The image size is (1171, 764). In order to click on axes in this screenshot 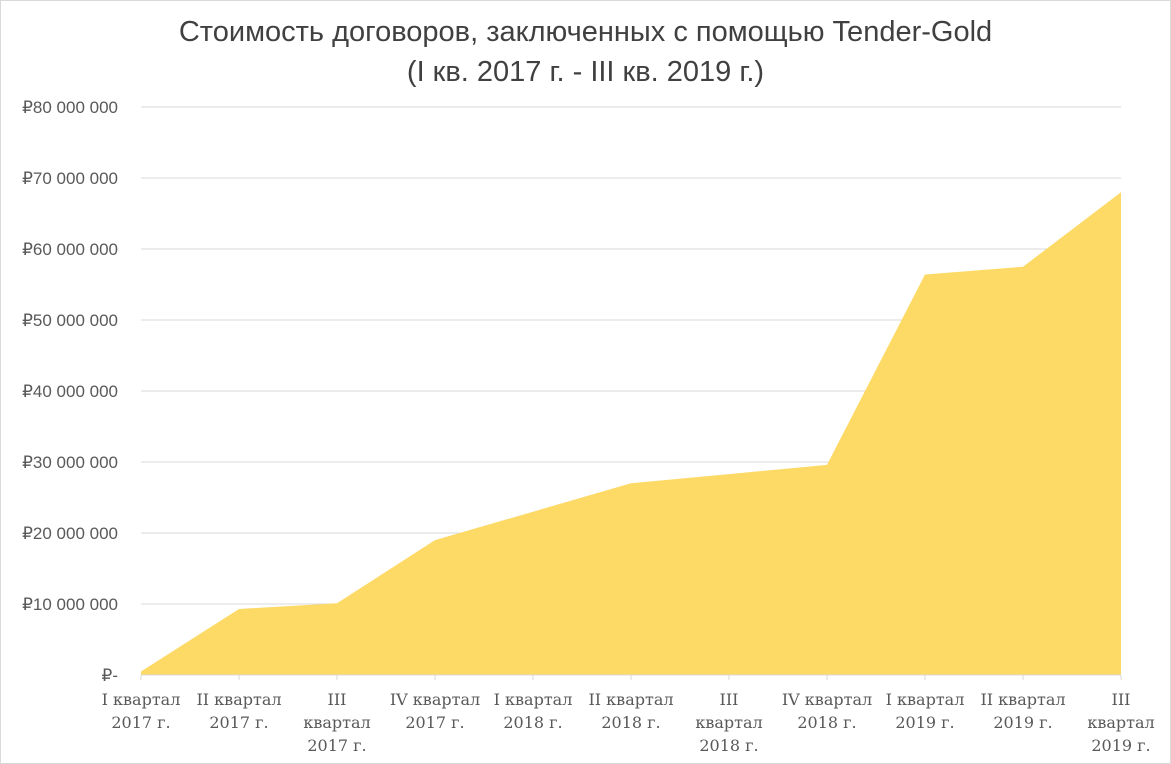, I will do `click(631, 677)`.